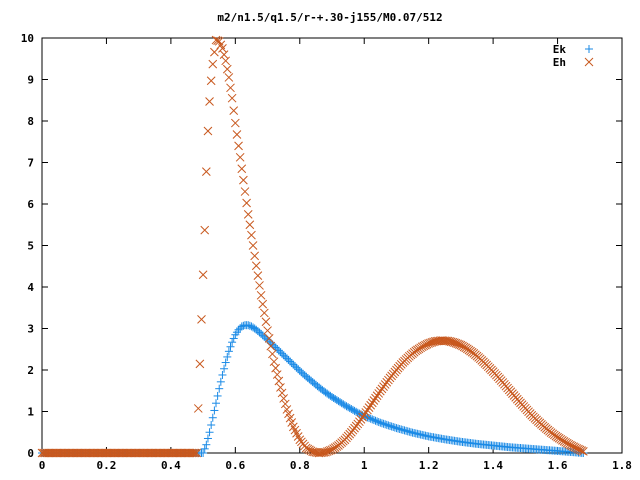 The image size is (640, 480). Describe the element at coordinates (560, 49) in the screenshot. I see `legend-label-ek: Ek` at that location.